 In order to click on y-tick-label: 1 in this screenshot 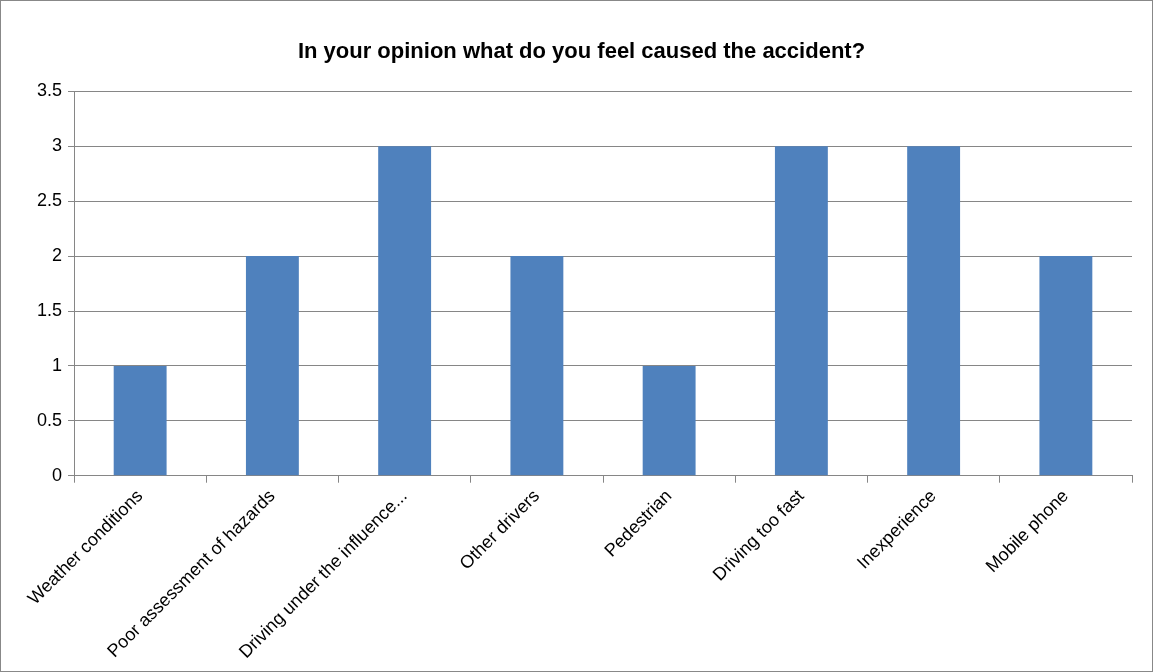, I will do `click(57, 364)`.